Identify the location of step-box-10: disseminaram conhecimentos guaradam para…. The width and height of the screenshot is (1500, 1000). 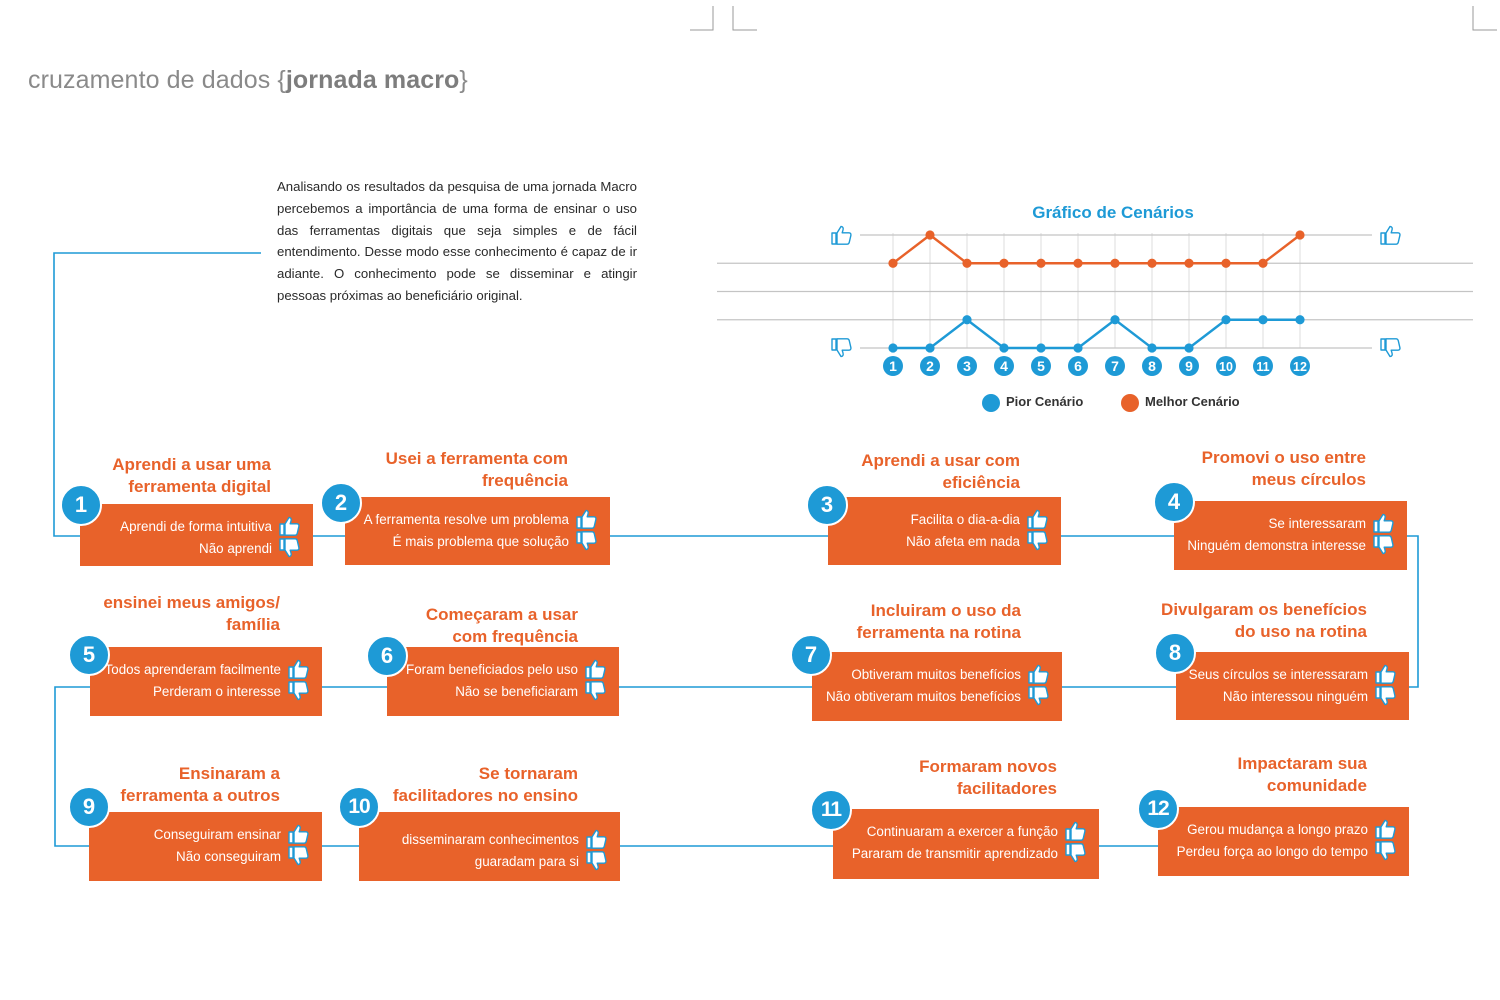
(489, 846).